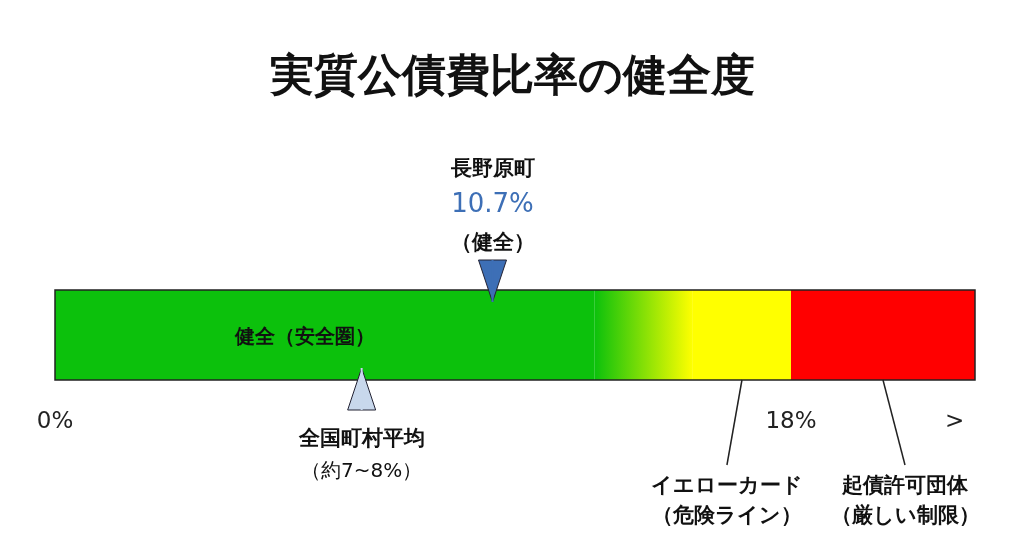 The width and height of the screenshot is (1024, 559). Describe the element at coordinates (791, 420) in the screenshot. I see `x-tick-label: 18%` at that location.